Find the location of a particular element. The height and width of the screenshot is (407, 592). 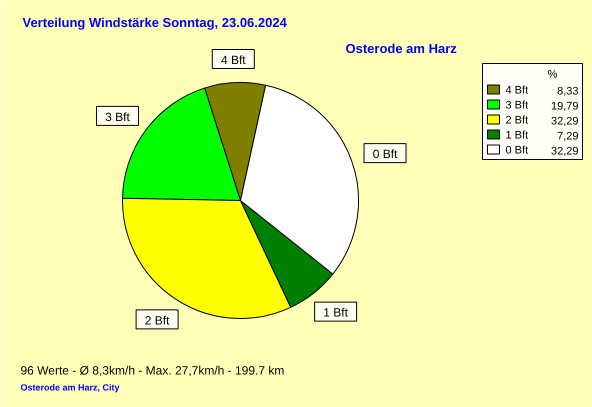

legend-title: % is located at coordinates (553, 74).